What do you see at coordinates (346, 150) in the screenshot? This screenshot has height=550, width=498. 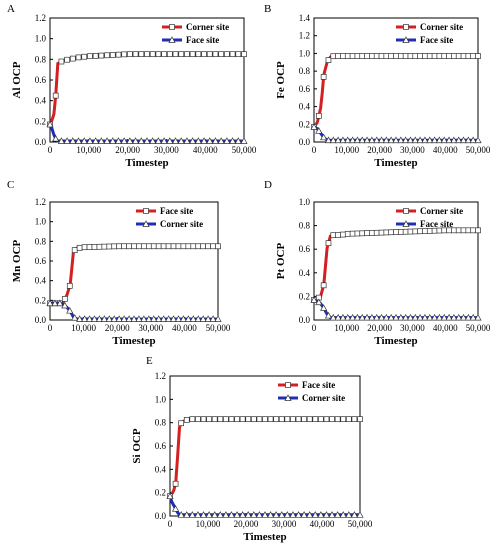 I see `x-tick-label: 10,000` at bounding box center [346, 150].